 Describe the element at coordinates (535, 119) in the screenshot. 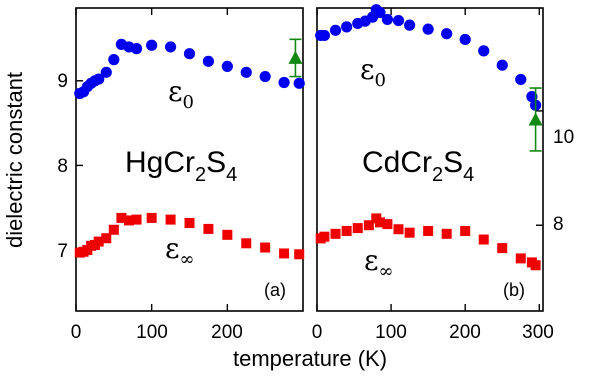

I see `reference-point-b` at that location.